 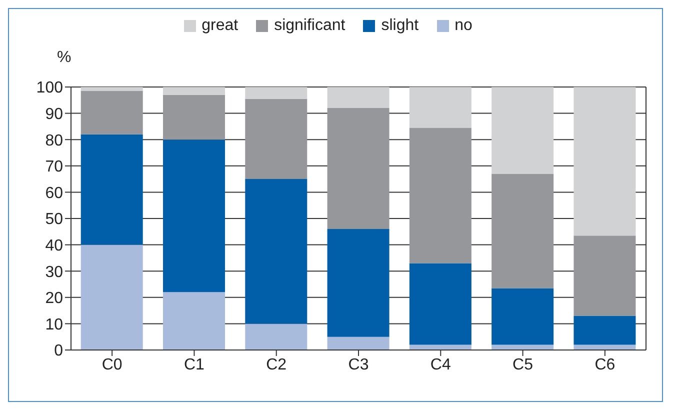 What do you see at coordinates (112, 365) in the screenshot?
I see `x-tick-label: C0` at bounding box center [112, 365].